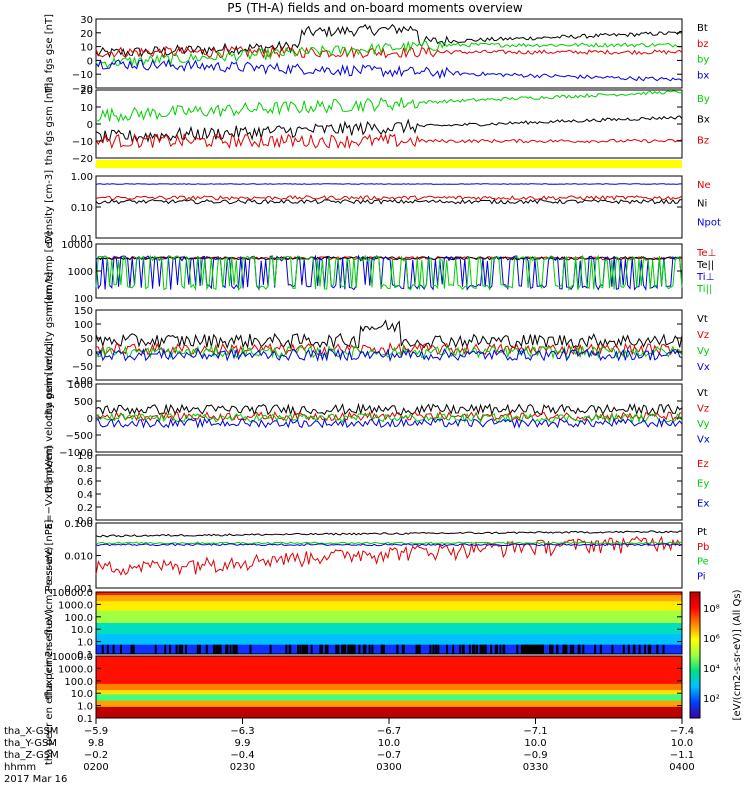 This screenshot has height=800, width=750. Describe the element at coordinates (711, 669) in the screenshot. I see `colorbar-tick-label: 10⁴` at that location.